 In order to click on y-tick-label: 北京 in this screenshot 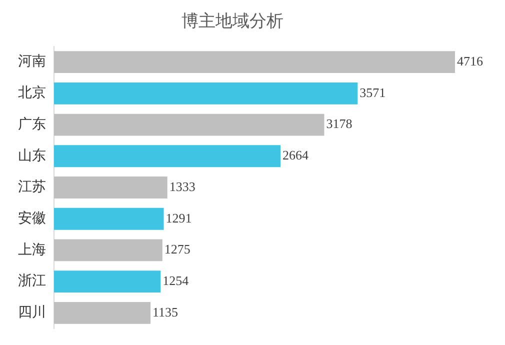, I will do `click(32, 93)`.